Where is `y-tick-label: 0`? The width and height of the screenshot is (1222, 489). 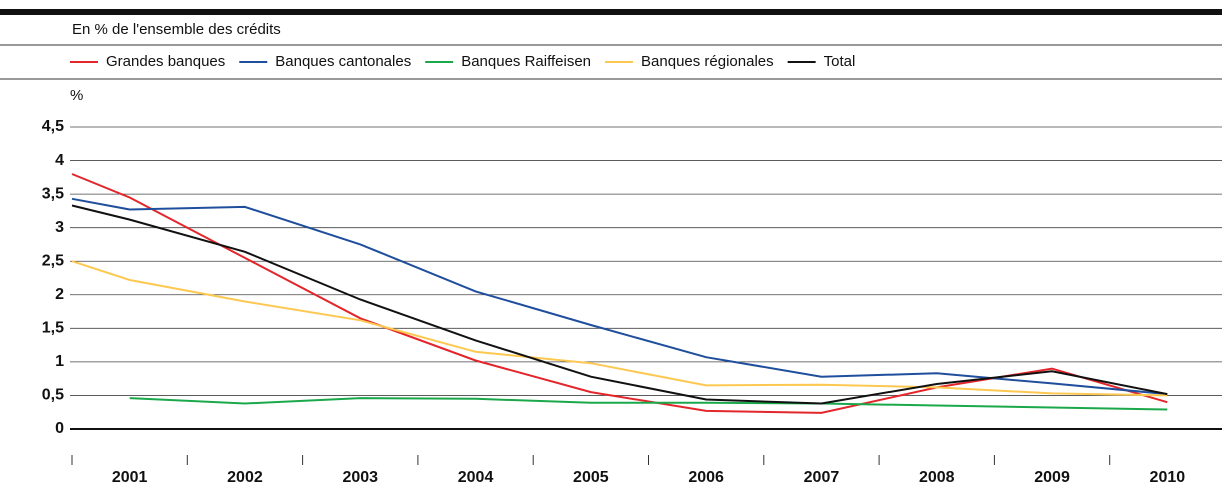
y-tick-label: 0 is located at coordinates (59, 428).